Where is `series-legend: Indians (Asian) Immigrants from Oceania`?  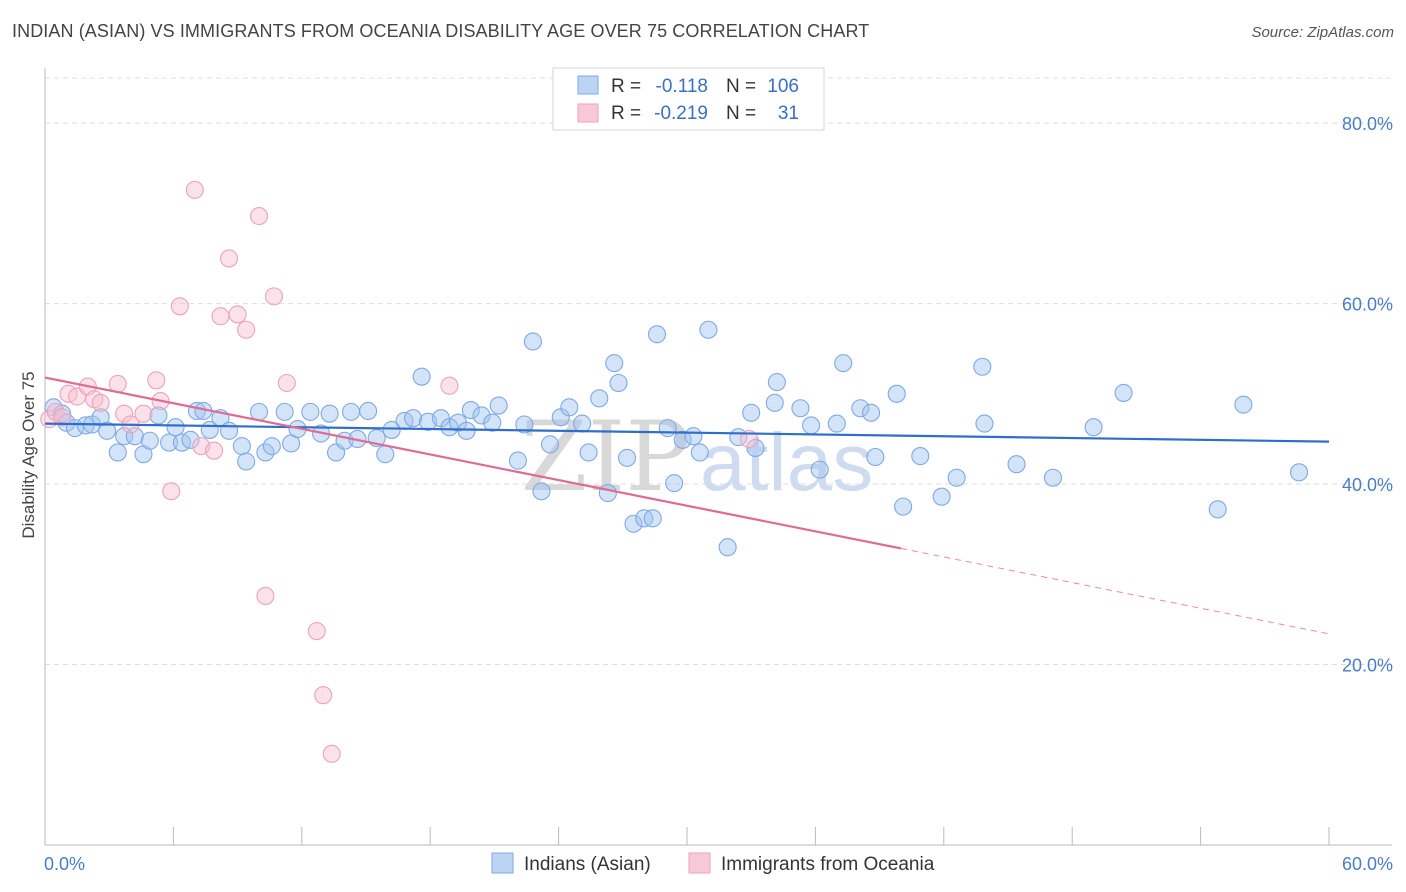
series-legend: Indians (Asian) Immigrants from Oceania is located at coordinates (713, 863).